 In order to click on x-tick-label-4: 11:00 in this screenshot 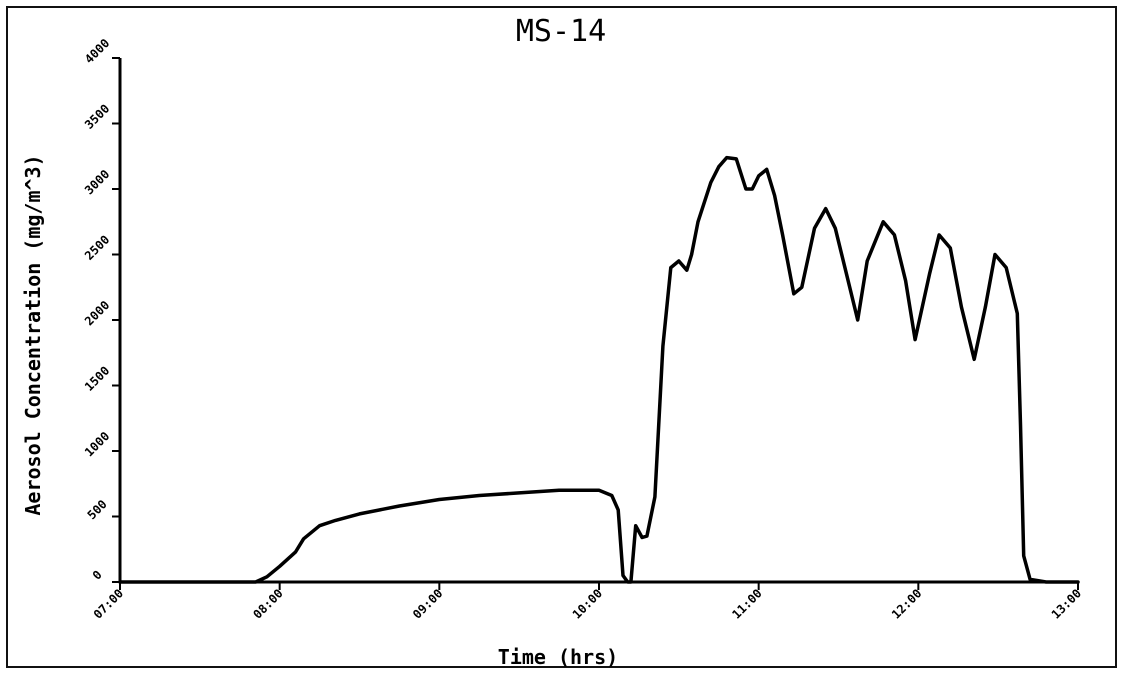, I will do `click(746, 603)`.